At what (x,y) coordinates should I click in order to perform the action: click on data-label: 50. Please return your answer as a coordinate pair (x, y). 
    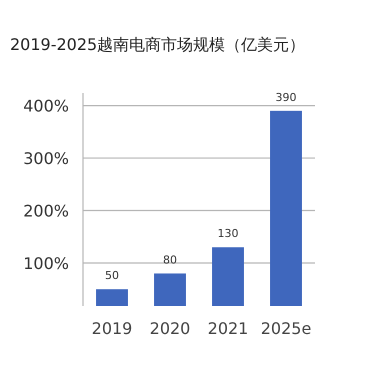
    Looking at the image, I should click on (112, 275).